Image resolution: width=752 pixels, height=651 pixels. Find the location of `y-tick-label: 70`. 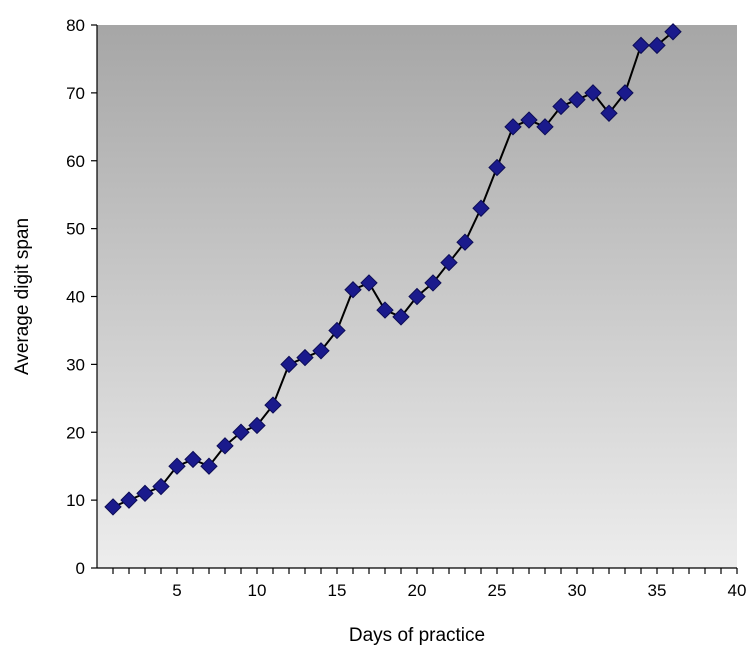

y-tick-label: 70 is located at coordinates (75, 93).